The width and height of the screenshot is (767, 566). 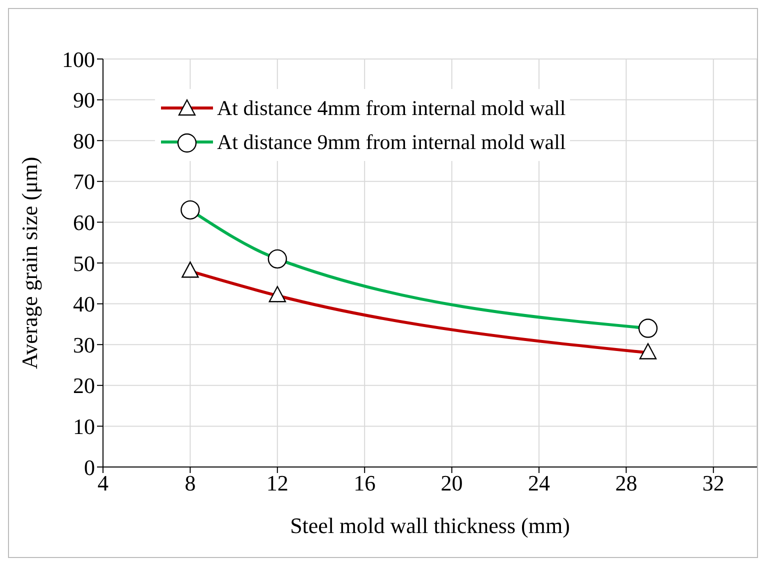 What do you see at coordinates (391, 108) in the screenshot?
I see `legend-label: At distance 4mm from internal mold wall` at bounding box center [391, 108].